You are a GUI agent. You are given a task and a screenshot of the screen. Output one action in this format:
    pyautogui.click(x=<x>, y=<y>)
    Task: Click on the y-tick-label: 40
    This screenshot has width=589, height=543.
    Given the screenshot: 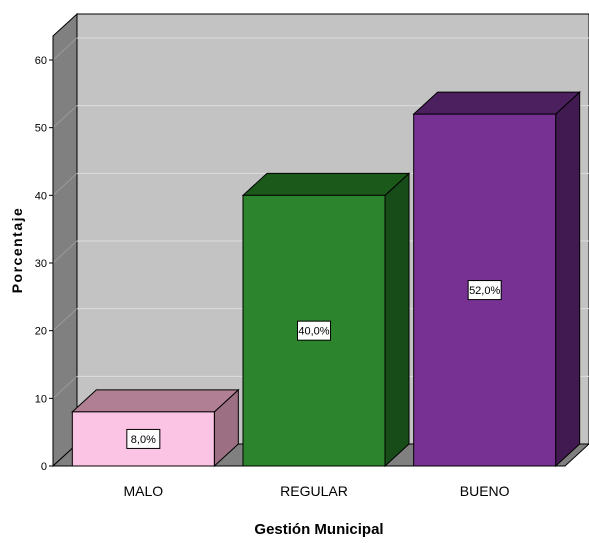 What is the action you would take?
    pyautogui.click(x=41, y=196)
    